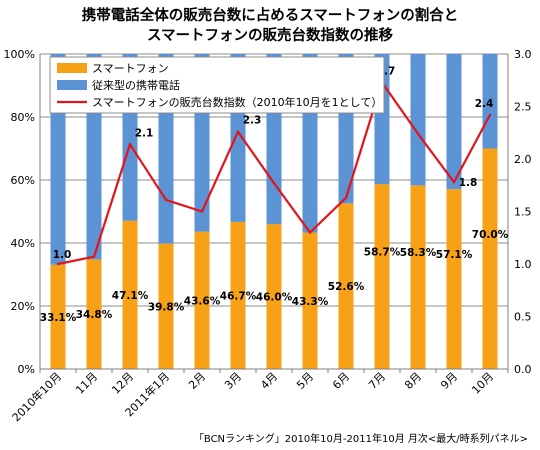 This screenshot has height=450, width=540. What do you see at coordinates (269, 381) in the screenshot?
I see `x-tick-label: 4月` at bounding box center [269, 381].